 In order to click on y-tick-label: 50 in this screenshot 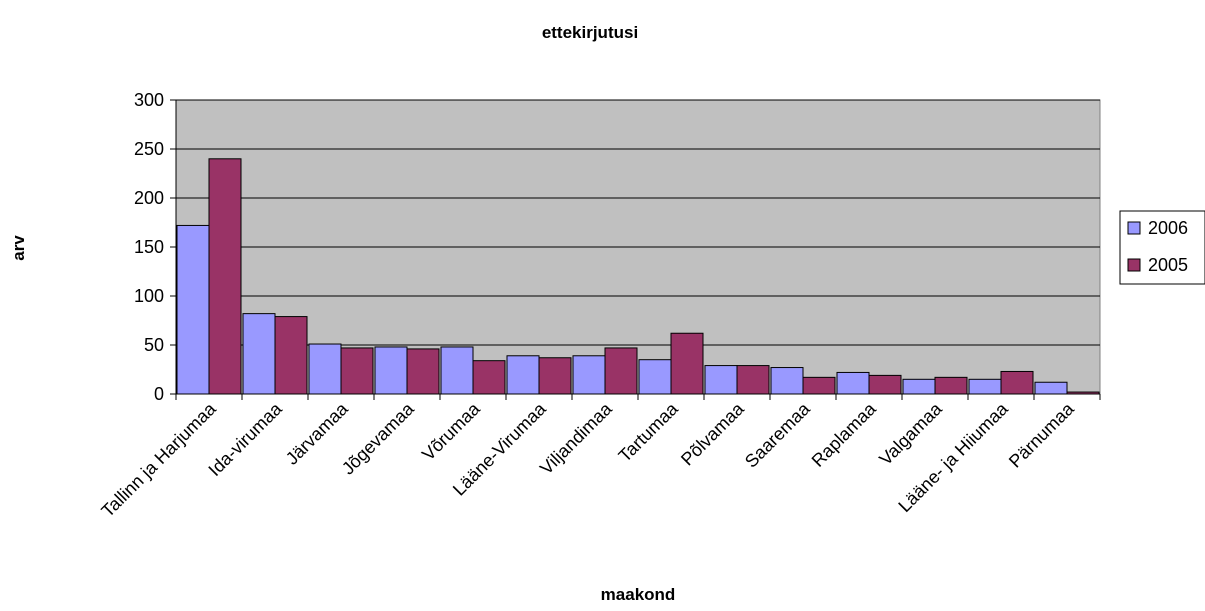, I will do `click(154, 345)`.